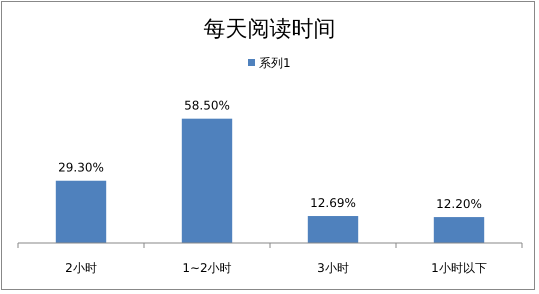  I want to click on data-label: 12.69%, so click(333, 203).